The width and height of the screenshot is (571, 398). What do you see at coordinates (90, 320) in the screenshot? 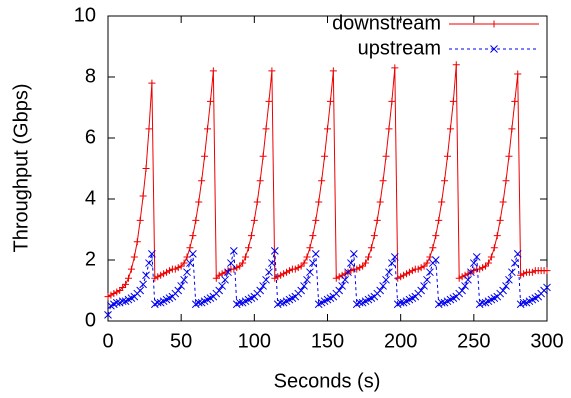
I see `y-tick-label: 0` at bounding box center [90, 320].